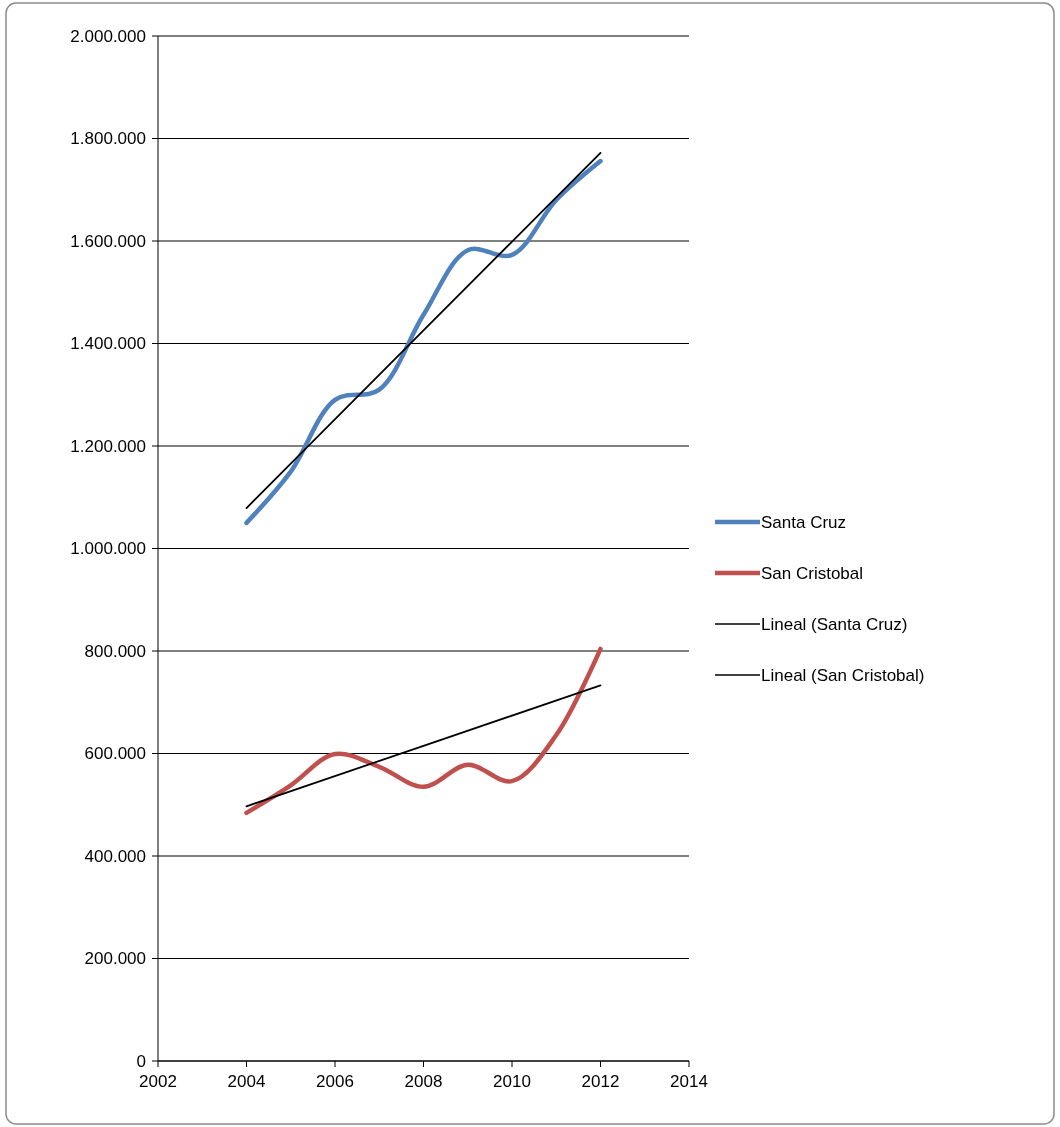  What do you see at coordinates (423, 731) in the screenshot?
I see `line-series` at bounding box center [423, 731].